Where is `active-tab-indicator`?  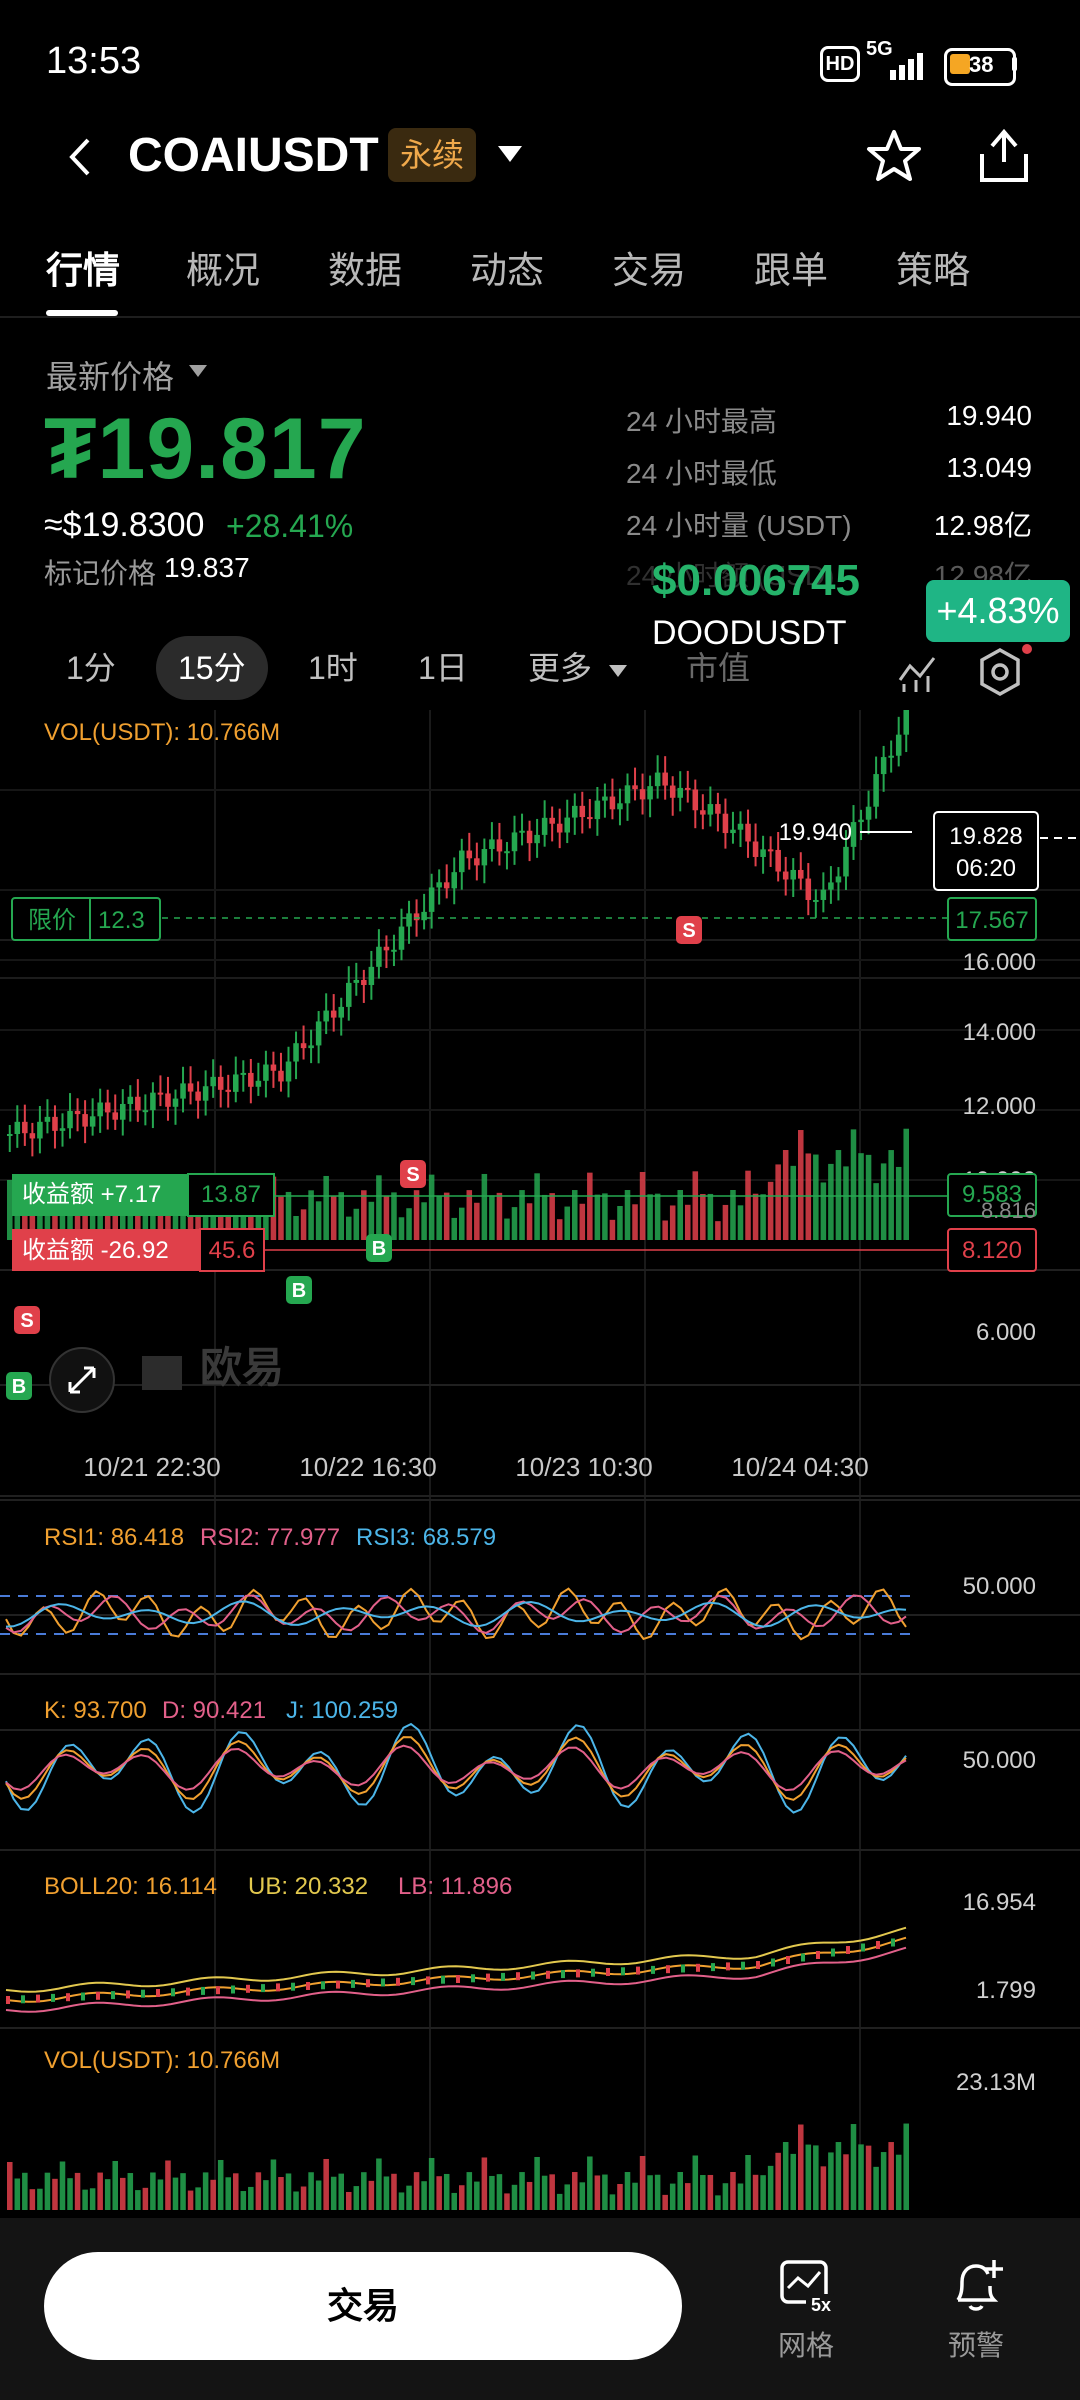
active-tab-indicator is located at coordinates (82, 313).